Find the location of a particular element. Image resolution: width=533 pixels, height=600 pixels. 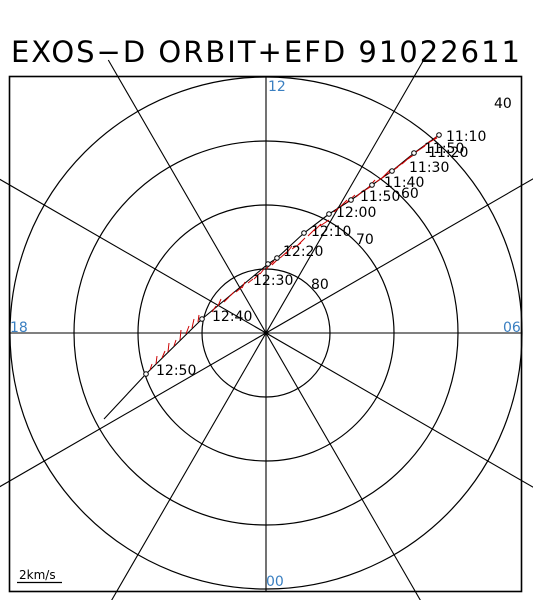

time-label: 12:10 is located at coordinates (331, 232).